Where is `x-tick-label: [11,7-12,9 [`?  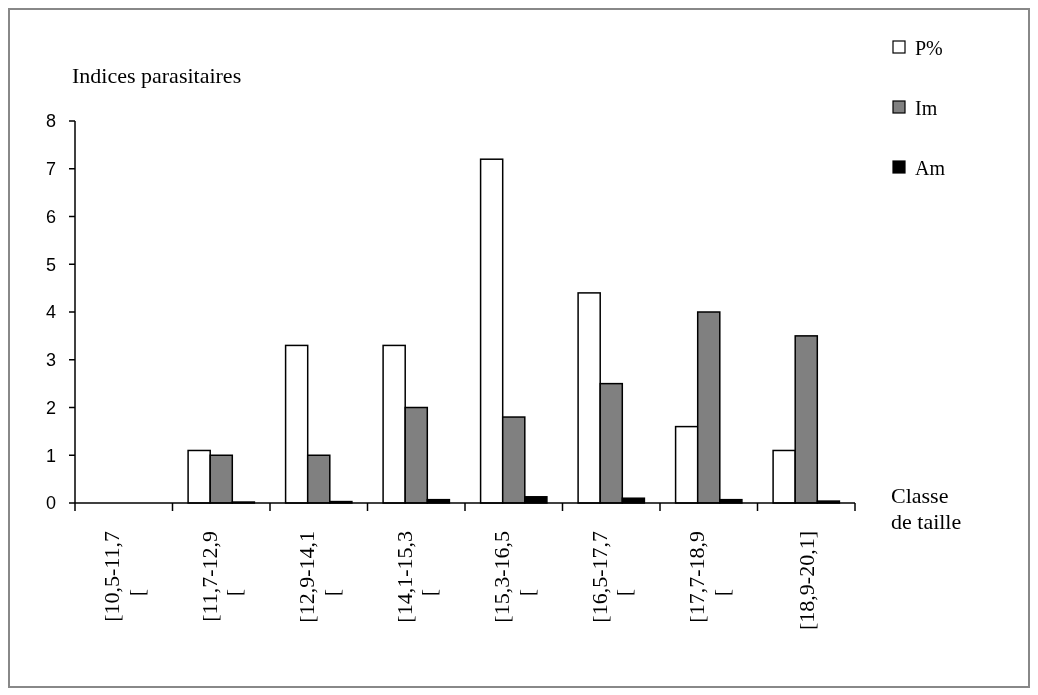
x-tick-label: [11,7-12,9 [ is located at coordinates (221, 576).